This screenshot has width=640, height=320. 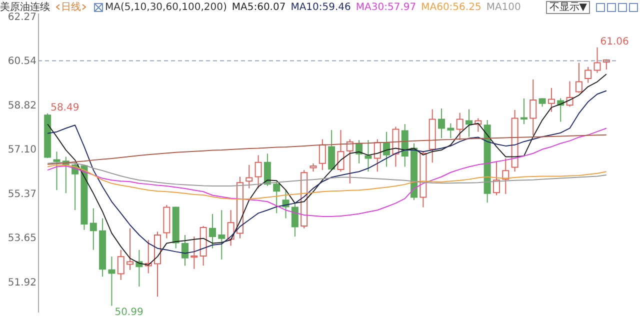 I want to click on text: MA5:60.07, so click(x=259, y=7).